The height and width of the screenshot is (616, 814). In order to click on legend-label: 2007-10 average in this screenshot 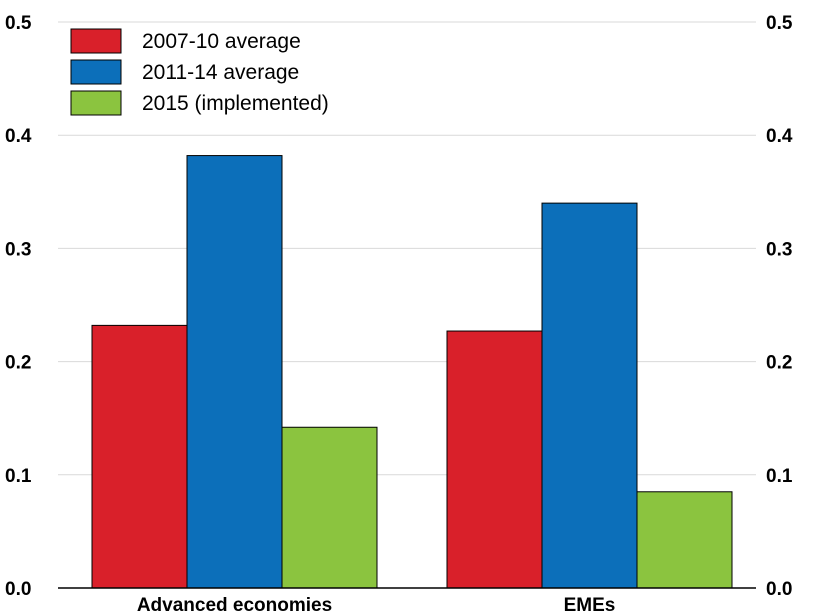, I will do `click(221, 41)`.